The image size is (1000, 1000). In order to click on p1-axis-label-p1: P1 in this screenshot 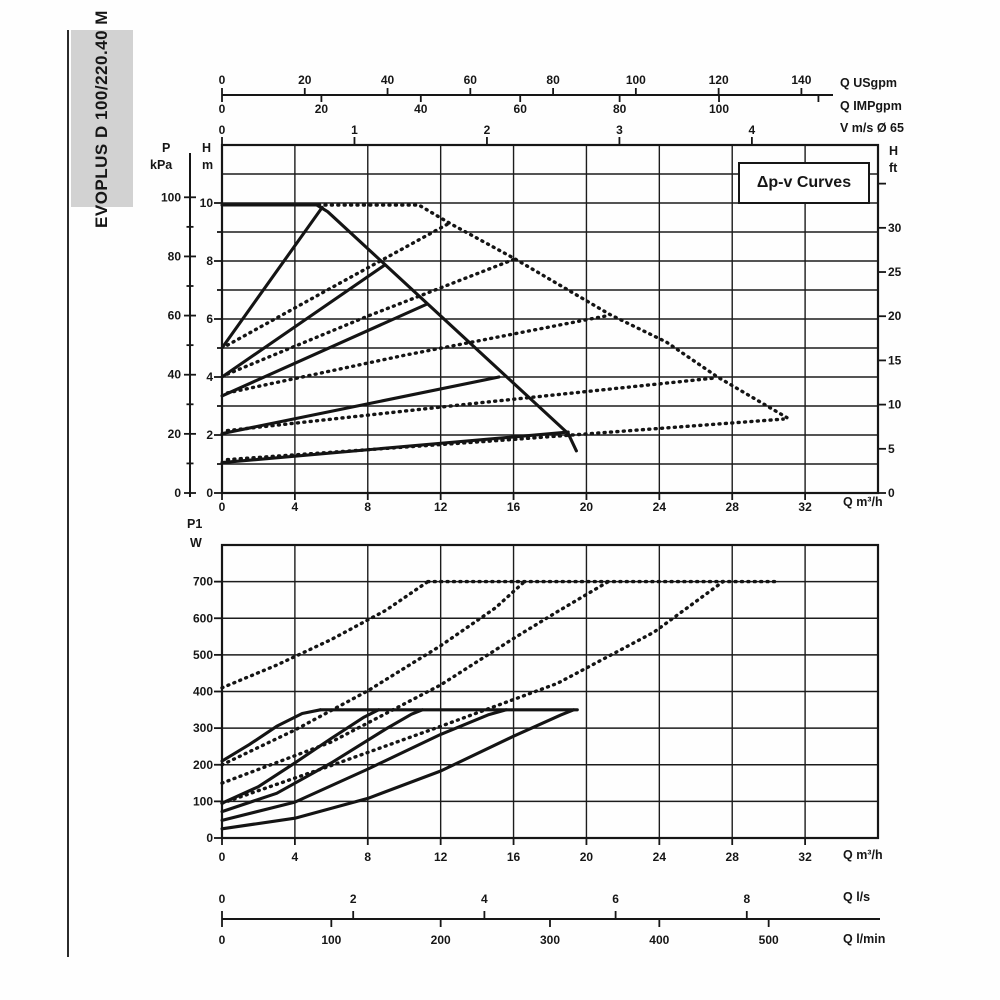, I will do `click(195, 524)`.